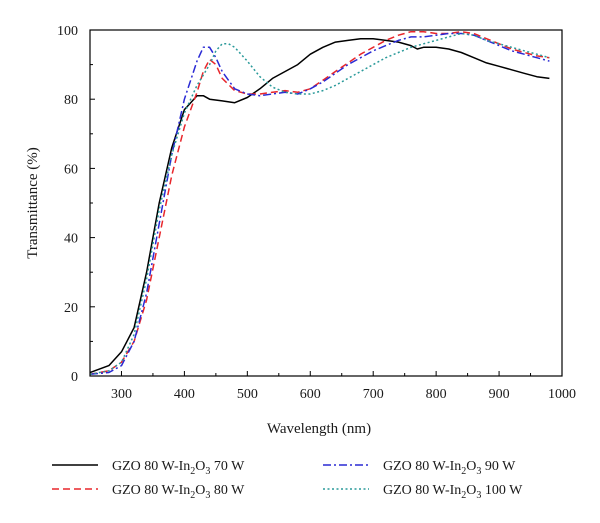 Image resolution: width=600 pixels, height=523 pixels. I want to click on x-tick-label: 700, so click(373, 394).